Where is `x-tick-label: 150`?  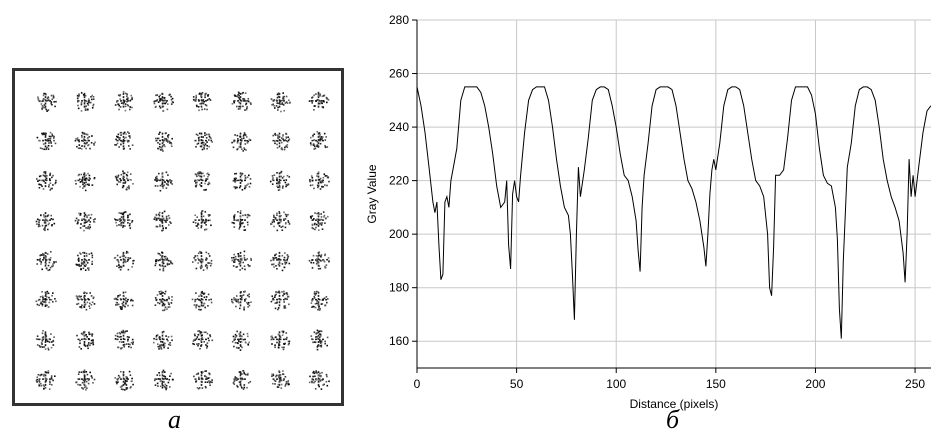 x-tick-label: 150 is located at coordinates (716, 384).